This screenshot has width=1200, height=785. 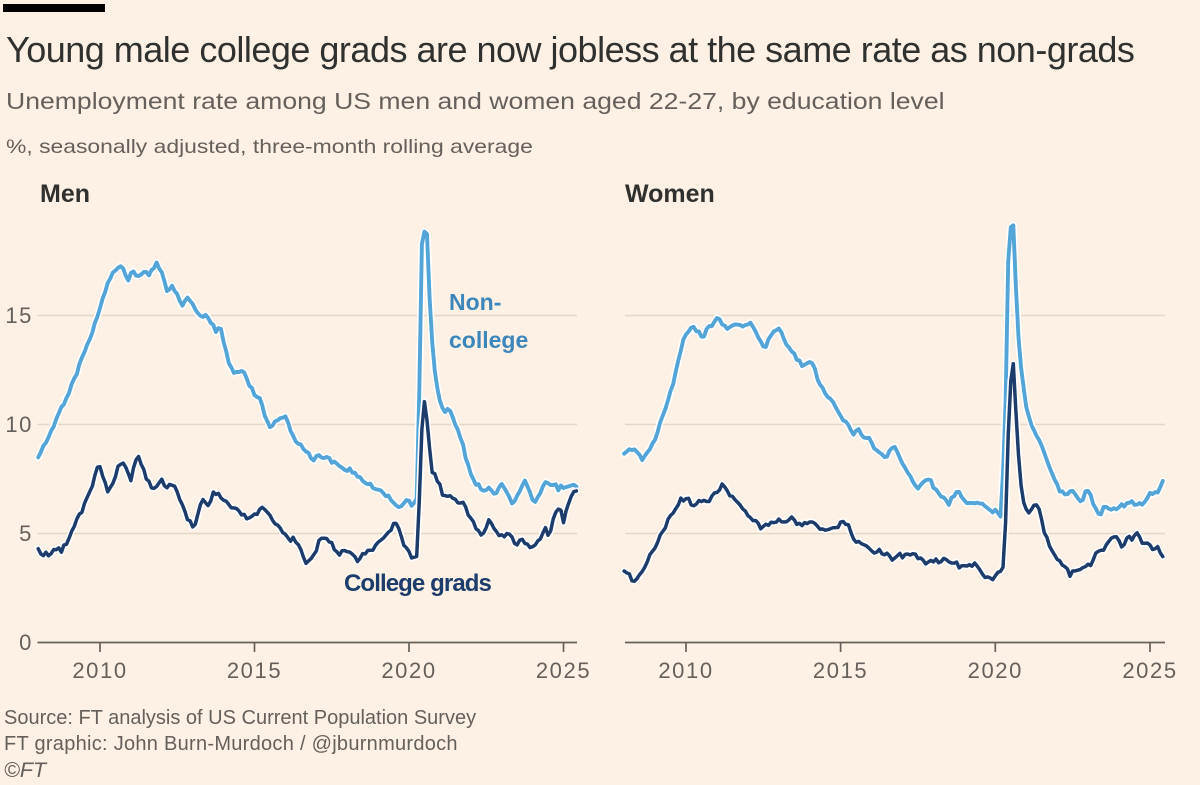 I want to click on svg-text: 15, so click(x=19, y=315).